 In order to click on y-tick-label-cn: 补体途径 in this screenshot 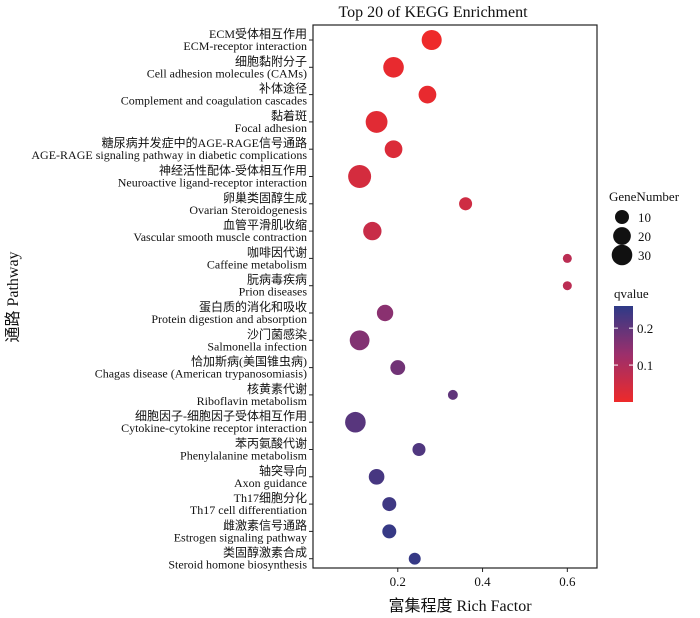, I will do `click(283, 88)`.